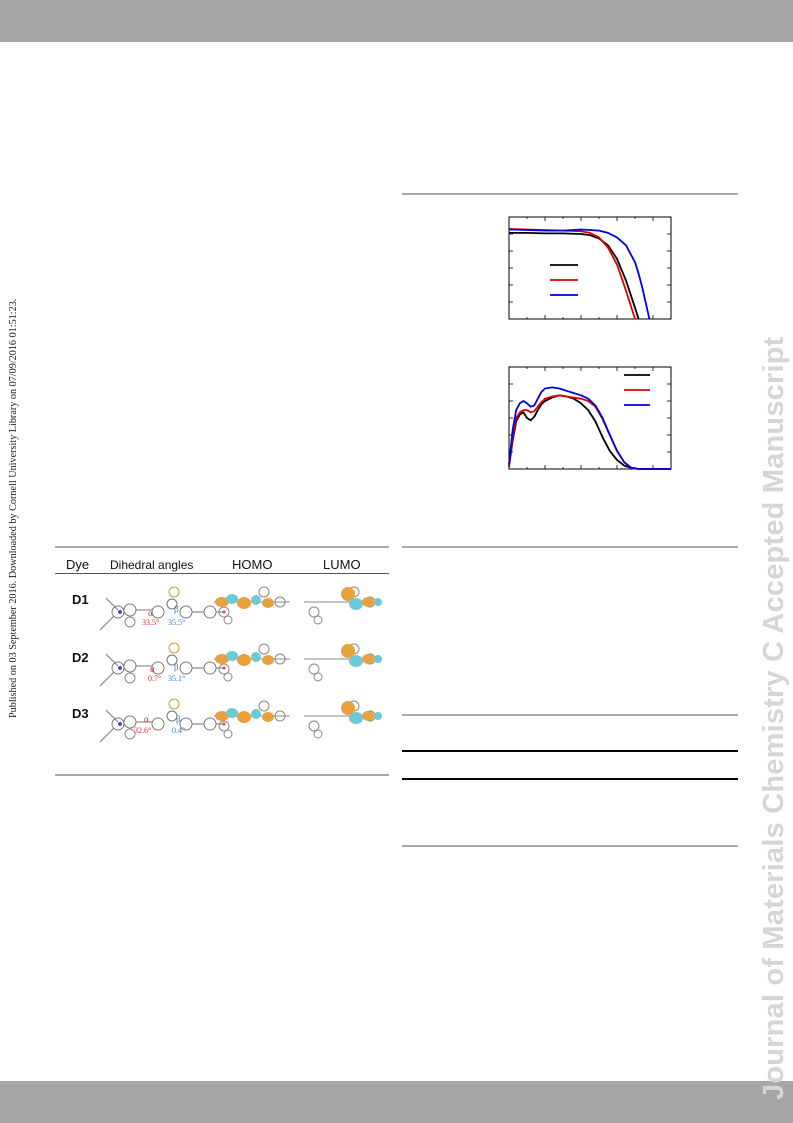  What do you see at coordinates (252, 662) in the screenshot?
I see `homo-orbitals` at bounding box center [252, 662].